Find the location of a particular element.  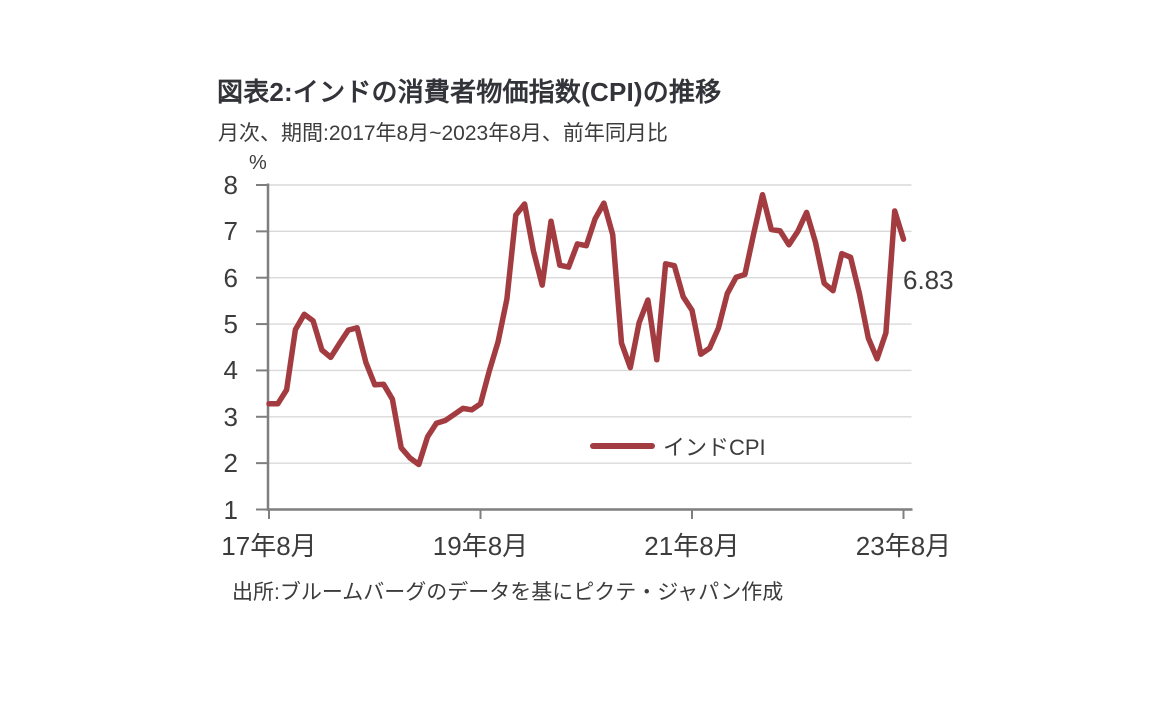

chart-title: 図表2:インドの消費者物価指数(CPI)の推移 is located at coordinates (469, 92).